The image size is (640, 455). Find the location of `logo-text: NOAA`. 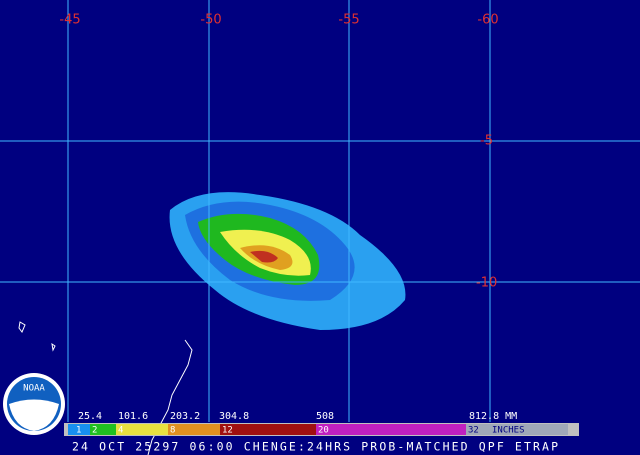

logo-text: NOAA is located at coordinates (34, 389).